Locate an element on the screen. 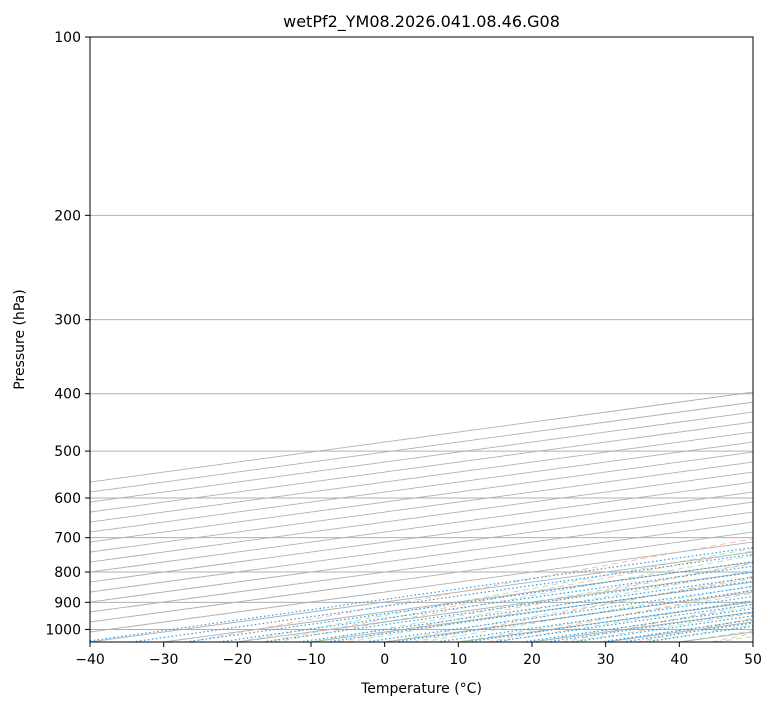 This screenshot has height=708, width=775. y-tick-label: 600 is located at coordinates (67, 499).